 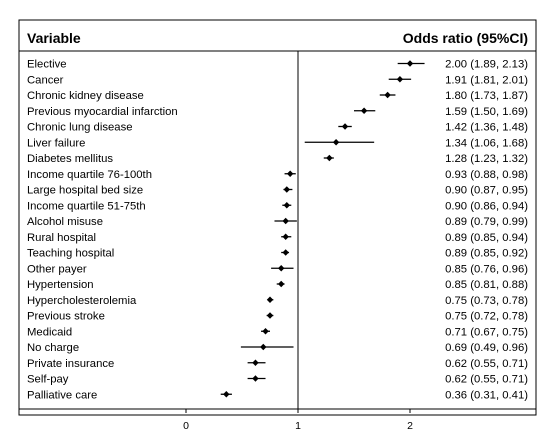 I want to click on row-label: Liver failure, so click(x=56, y=143).